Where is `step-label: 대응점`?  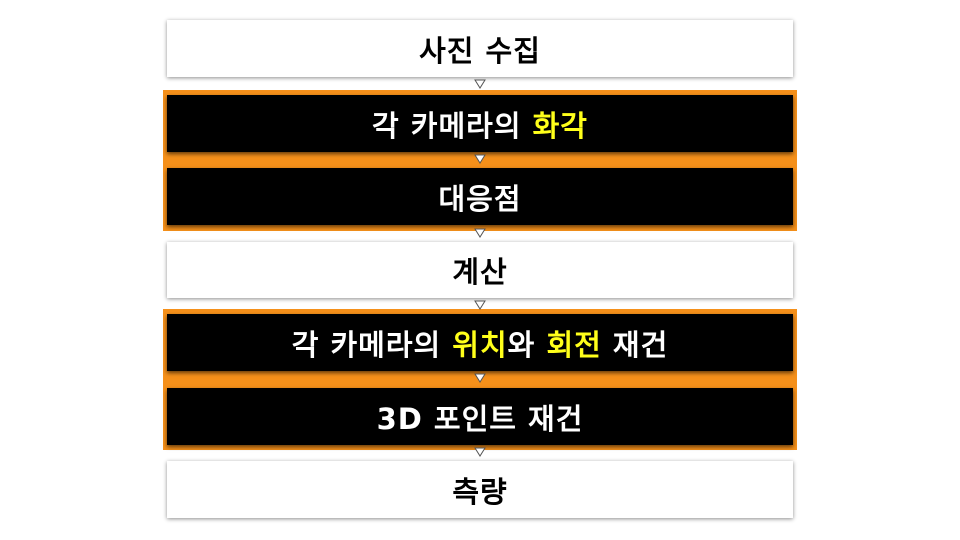
step-label: 대응점 is located at coordinates (480, 198).